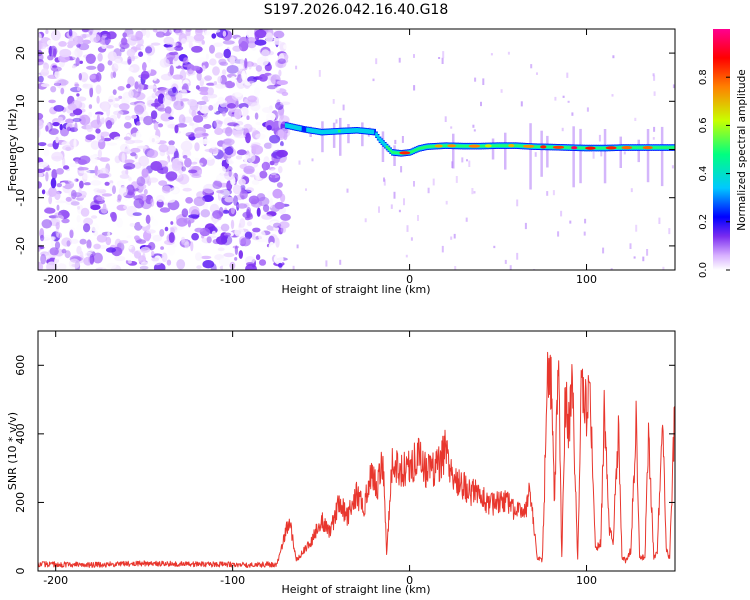 The width and height of the screenshot is (750, 600). Describe the element at coordinates (355, 289) in the screenshot. I see `heatmap-x-label: Height of straight line (km)` at that location.